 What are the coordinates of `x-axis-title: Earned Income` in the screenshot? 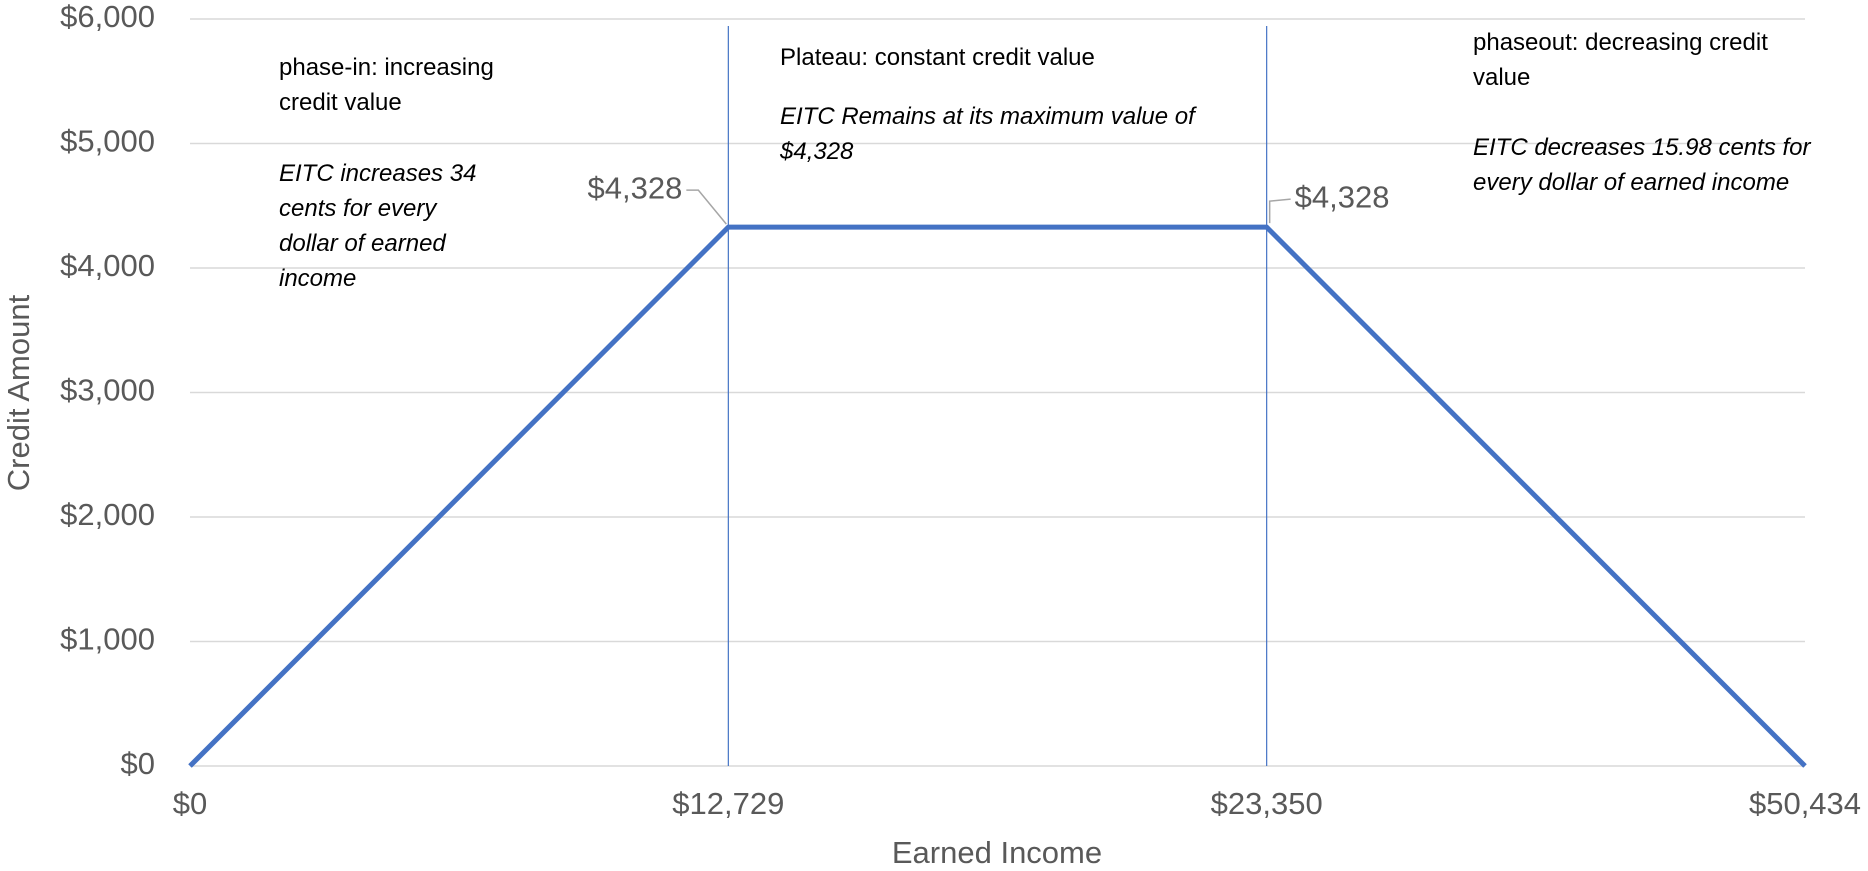 It's located at (997, 852).